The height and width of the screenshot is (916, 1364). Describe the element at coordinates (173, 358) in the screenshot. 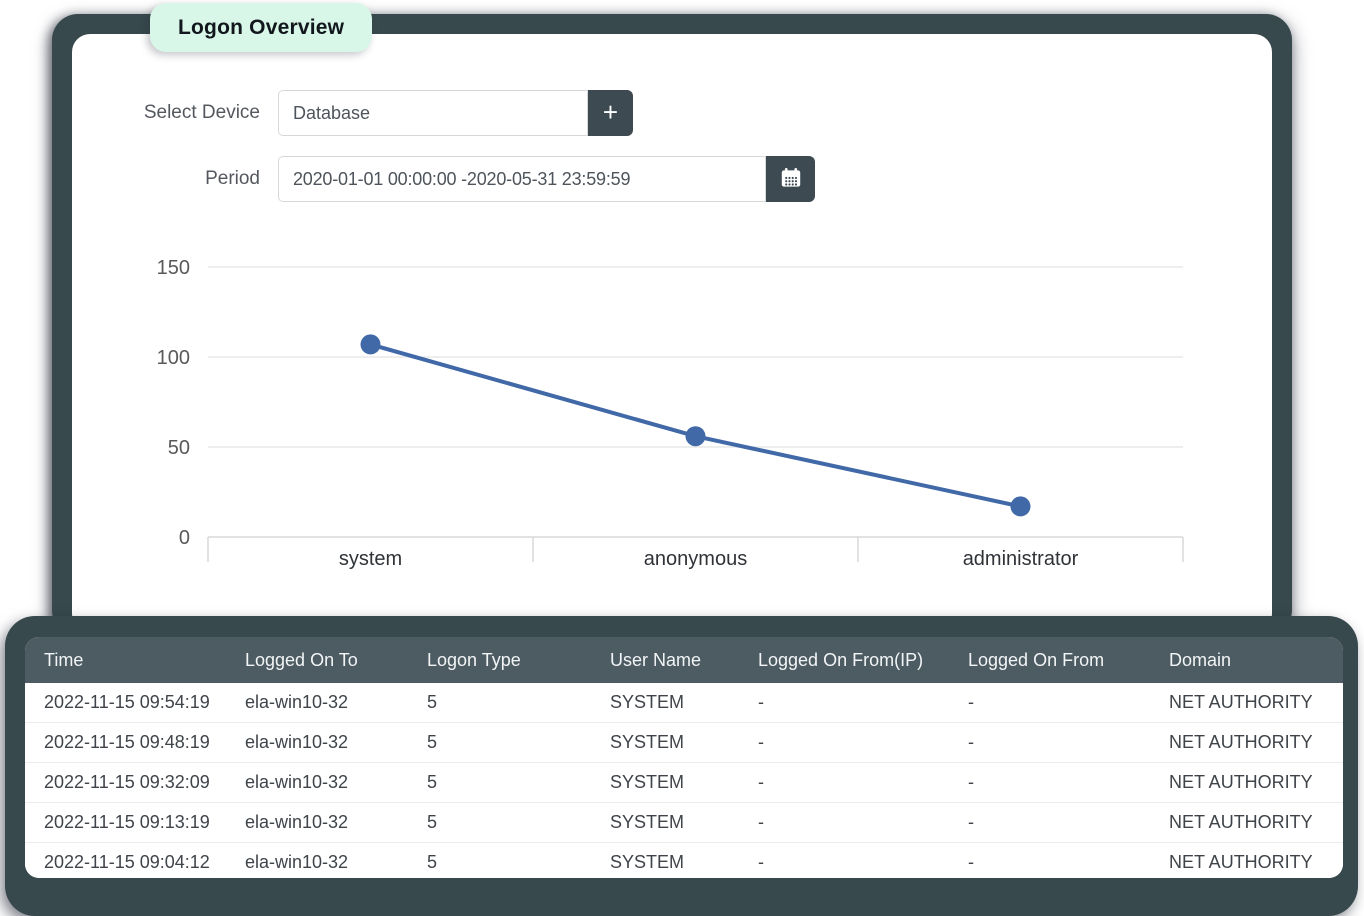

I see `y-axis-tick: 100` at that location.